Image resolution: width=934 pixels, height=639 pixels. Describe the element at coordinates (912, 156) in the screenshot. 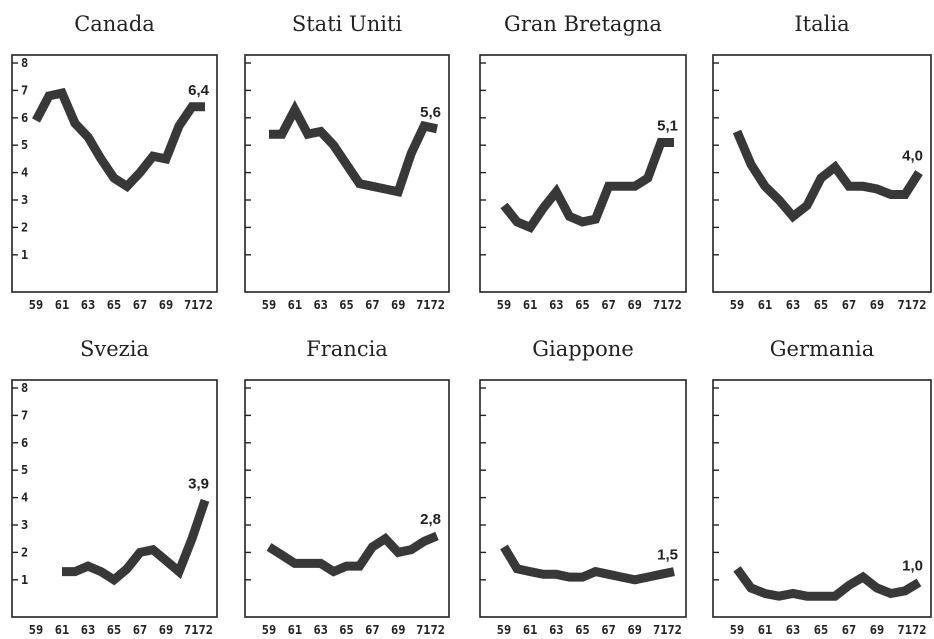

I see `end-value-label: 4,0` at that location.